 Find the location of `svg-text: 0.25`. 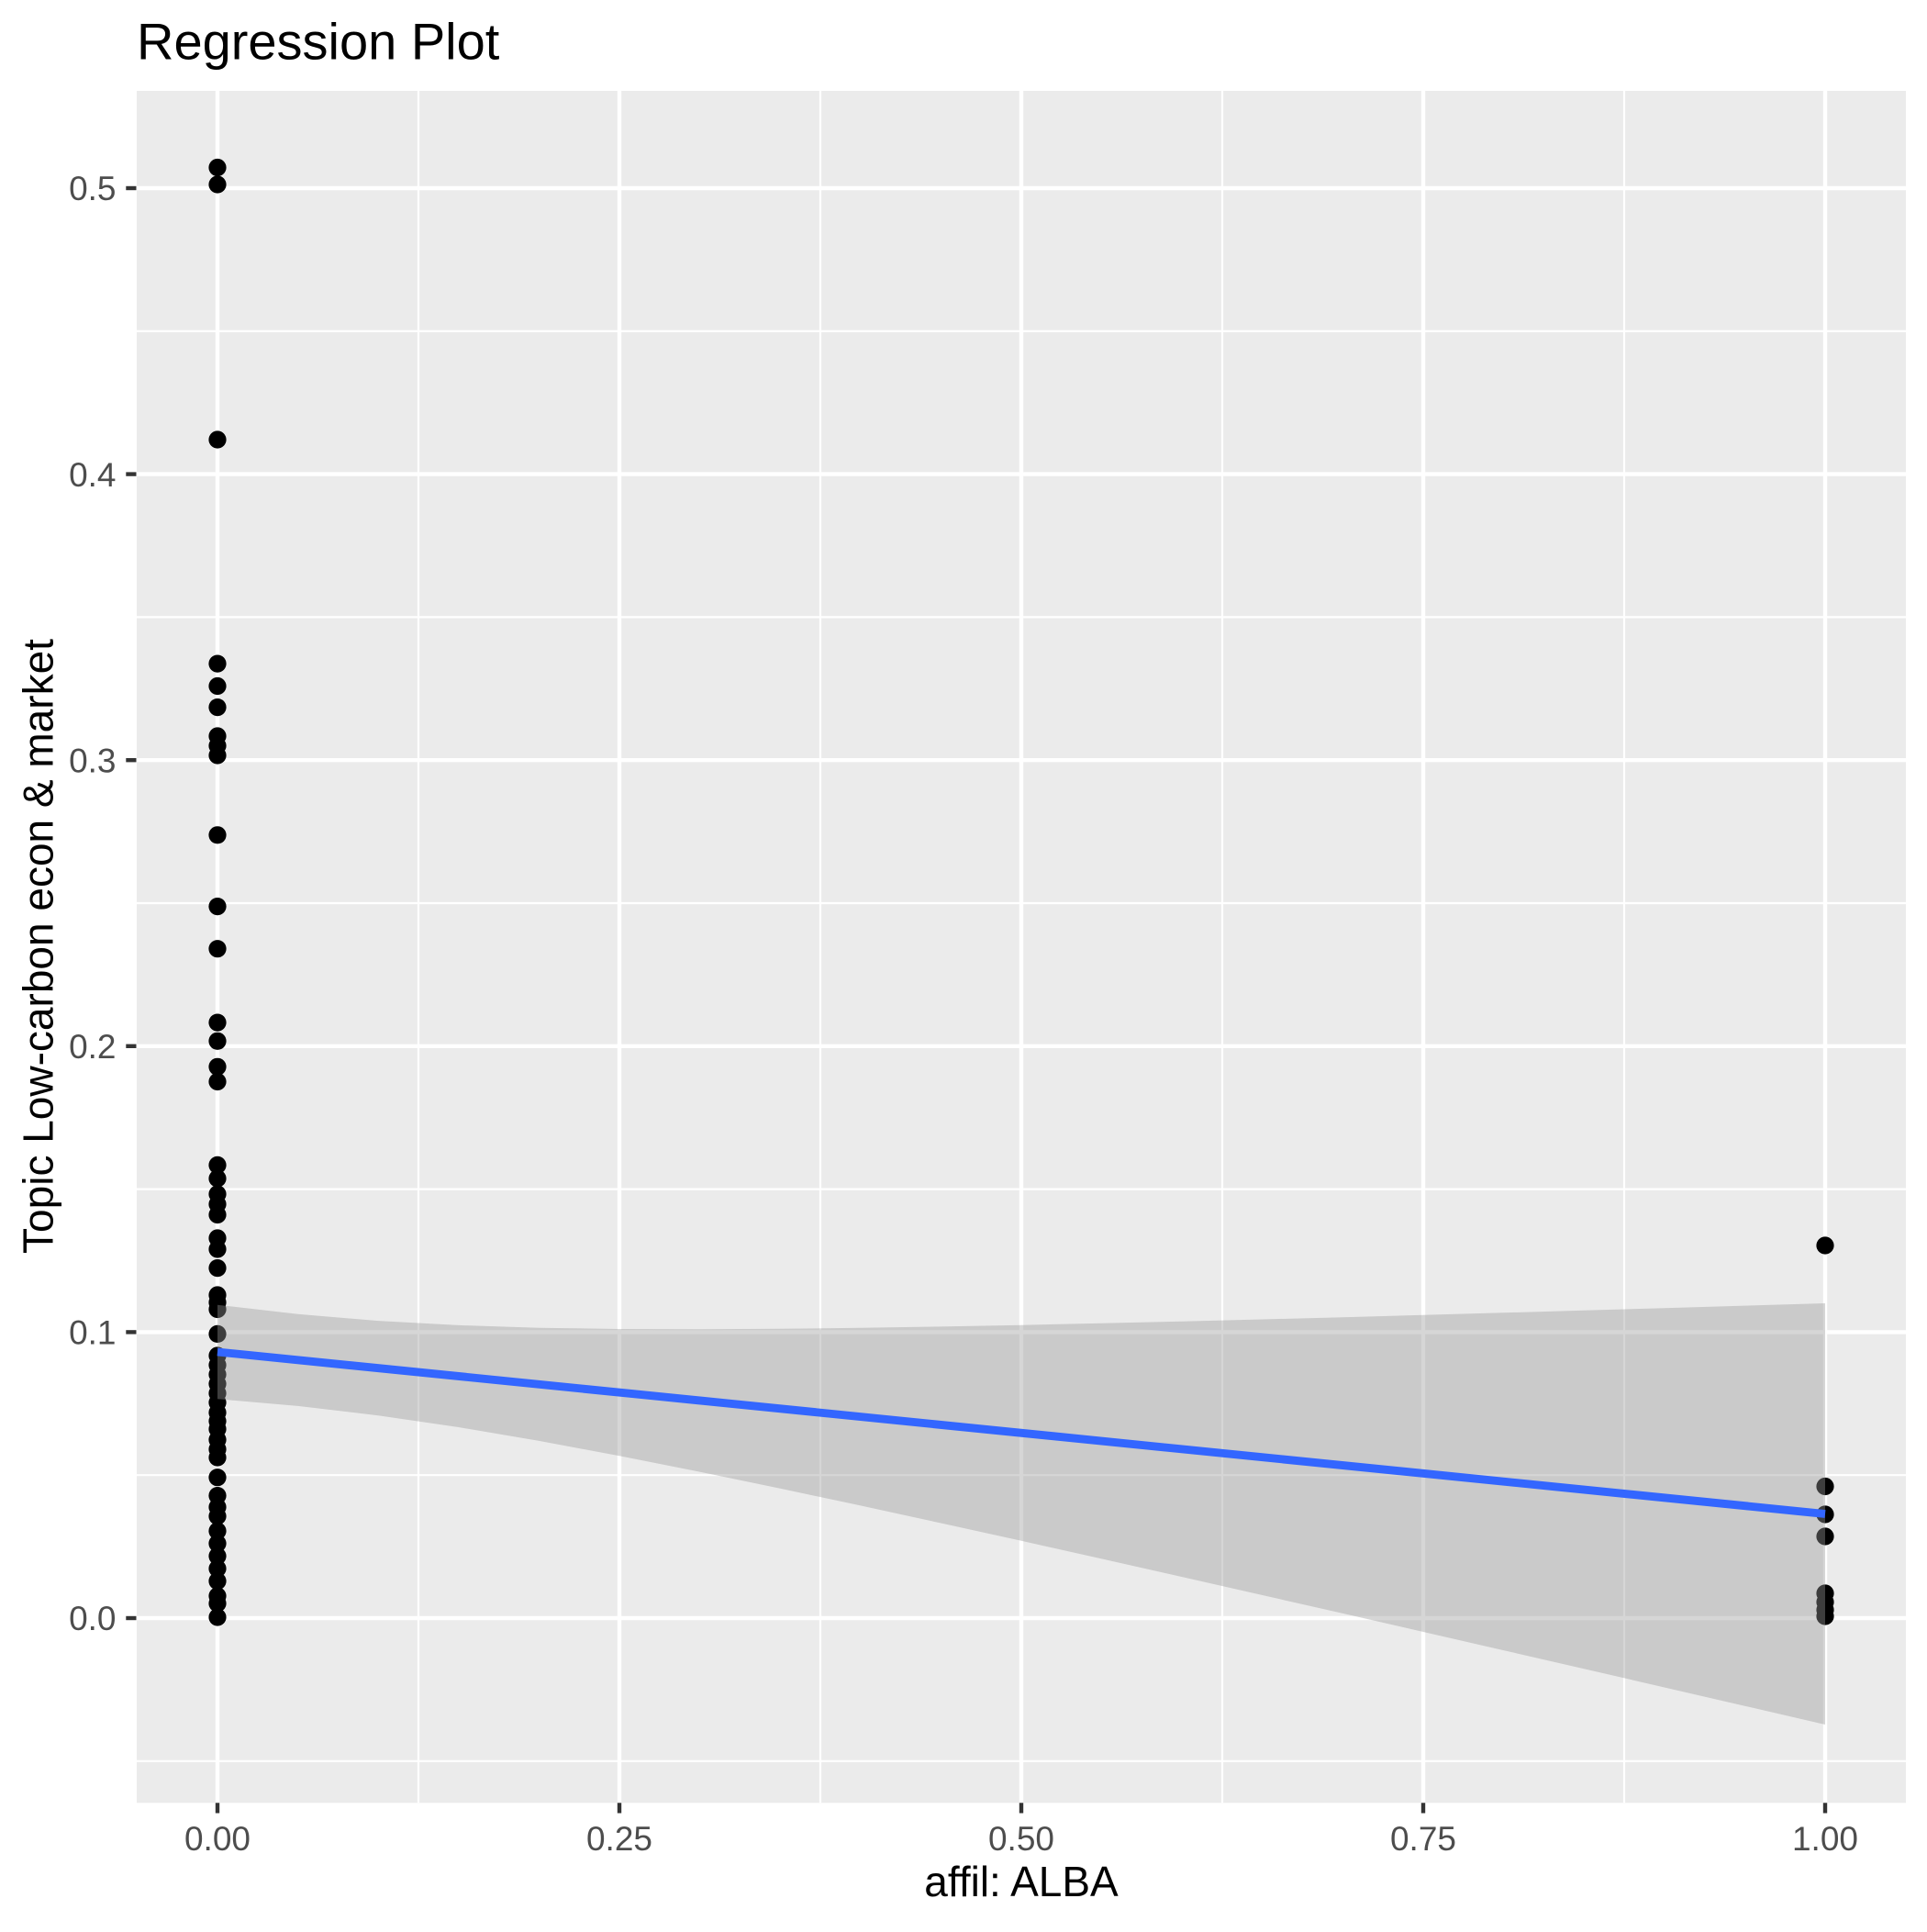

svg-text: 0.25 is located at coordinates (619, 1839).